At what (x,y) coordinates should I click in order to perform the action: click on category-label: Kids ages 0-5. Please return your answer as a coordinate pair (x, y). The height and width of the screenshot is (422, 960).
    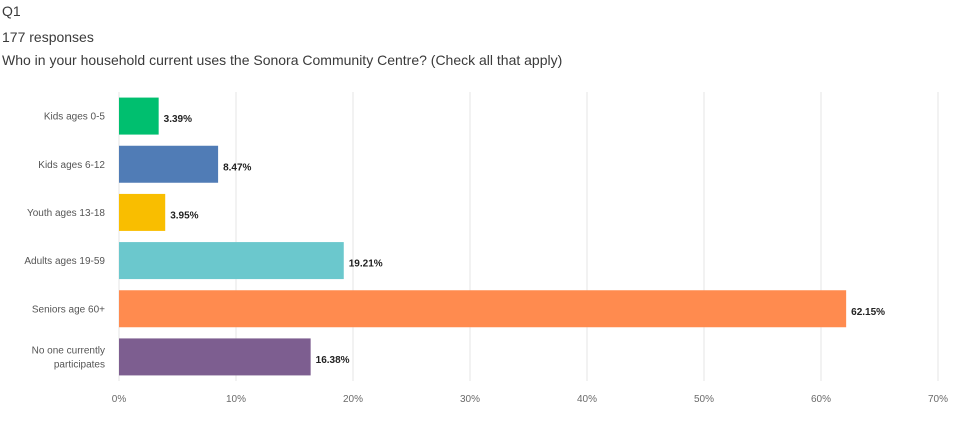
    Looking at the image, I should click on (75, 117).